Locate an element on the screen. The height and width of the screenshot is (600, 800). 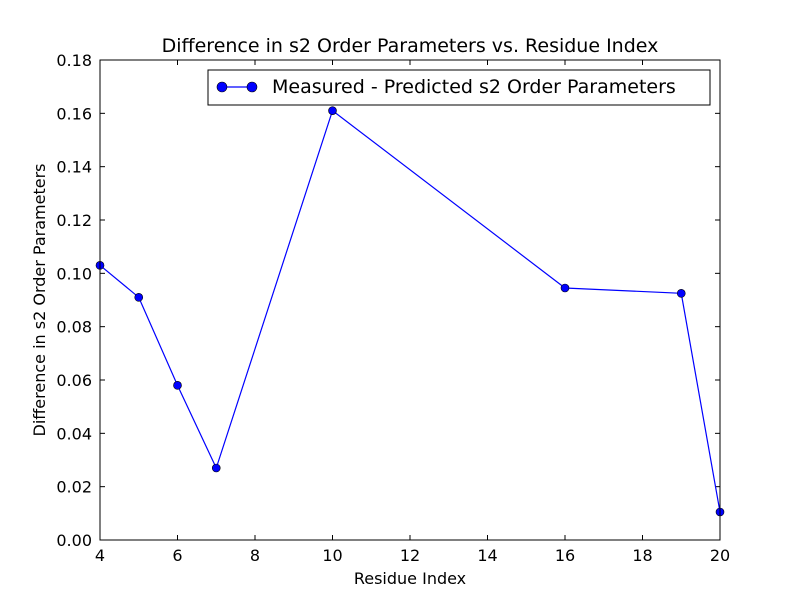
y-axis-label: Difference in s2 Order Parameters is located at coordinates (39, 300).